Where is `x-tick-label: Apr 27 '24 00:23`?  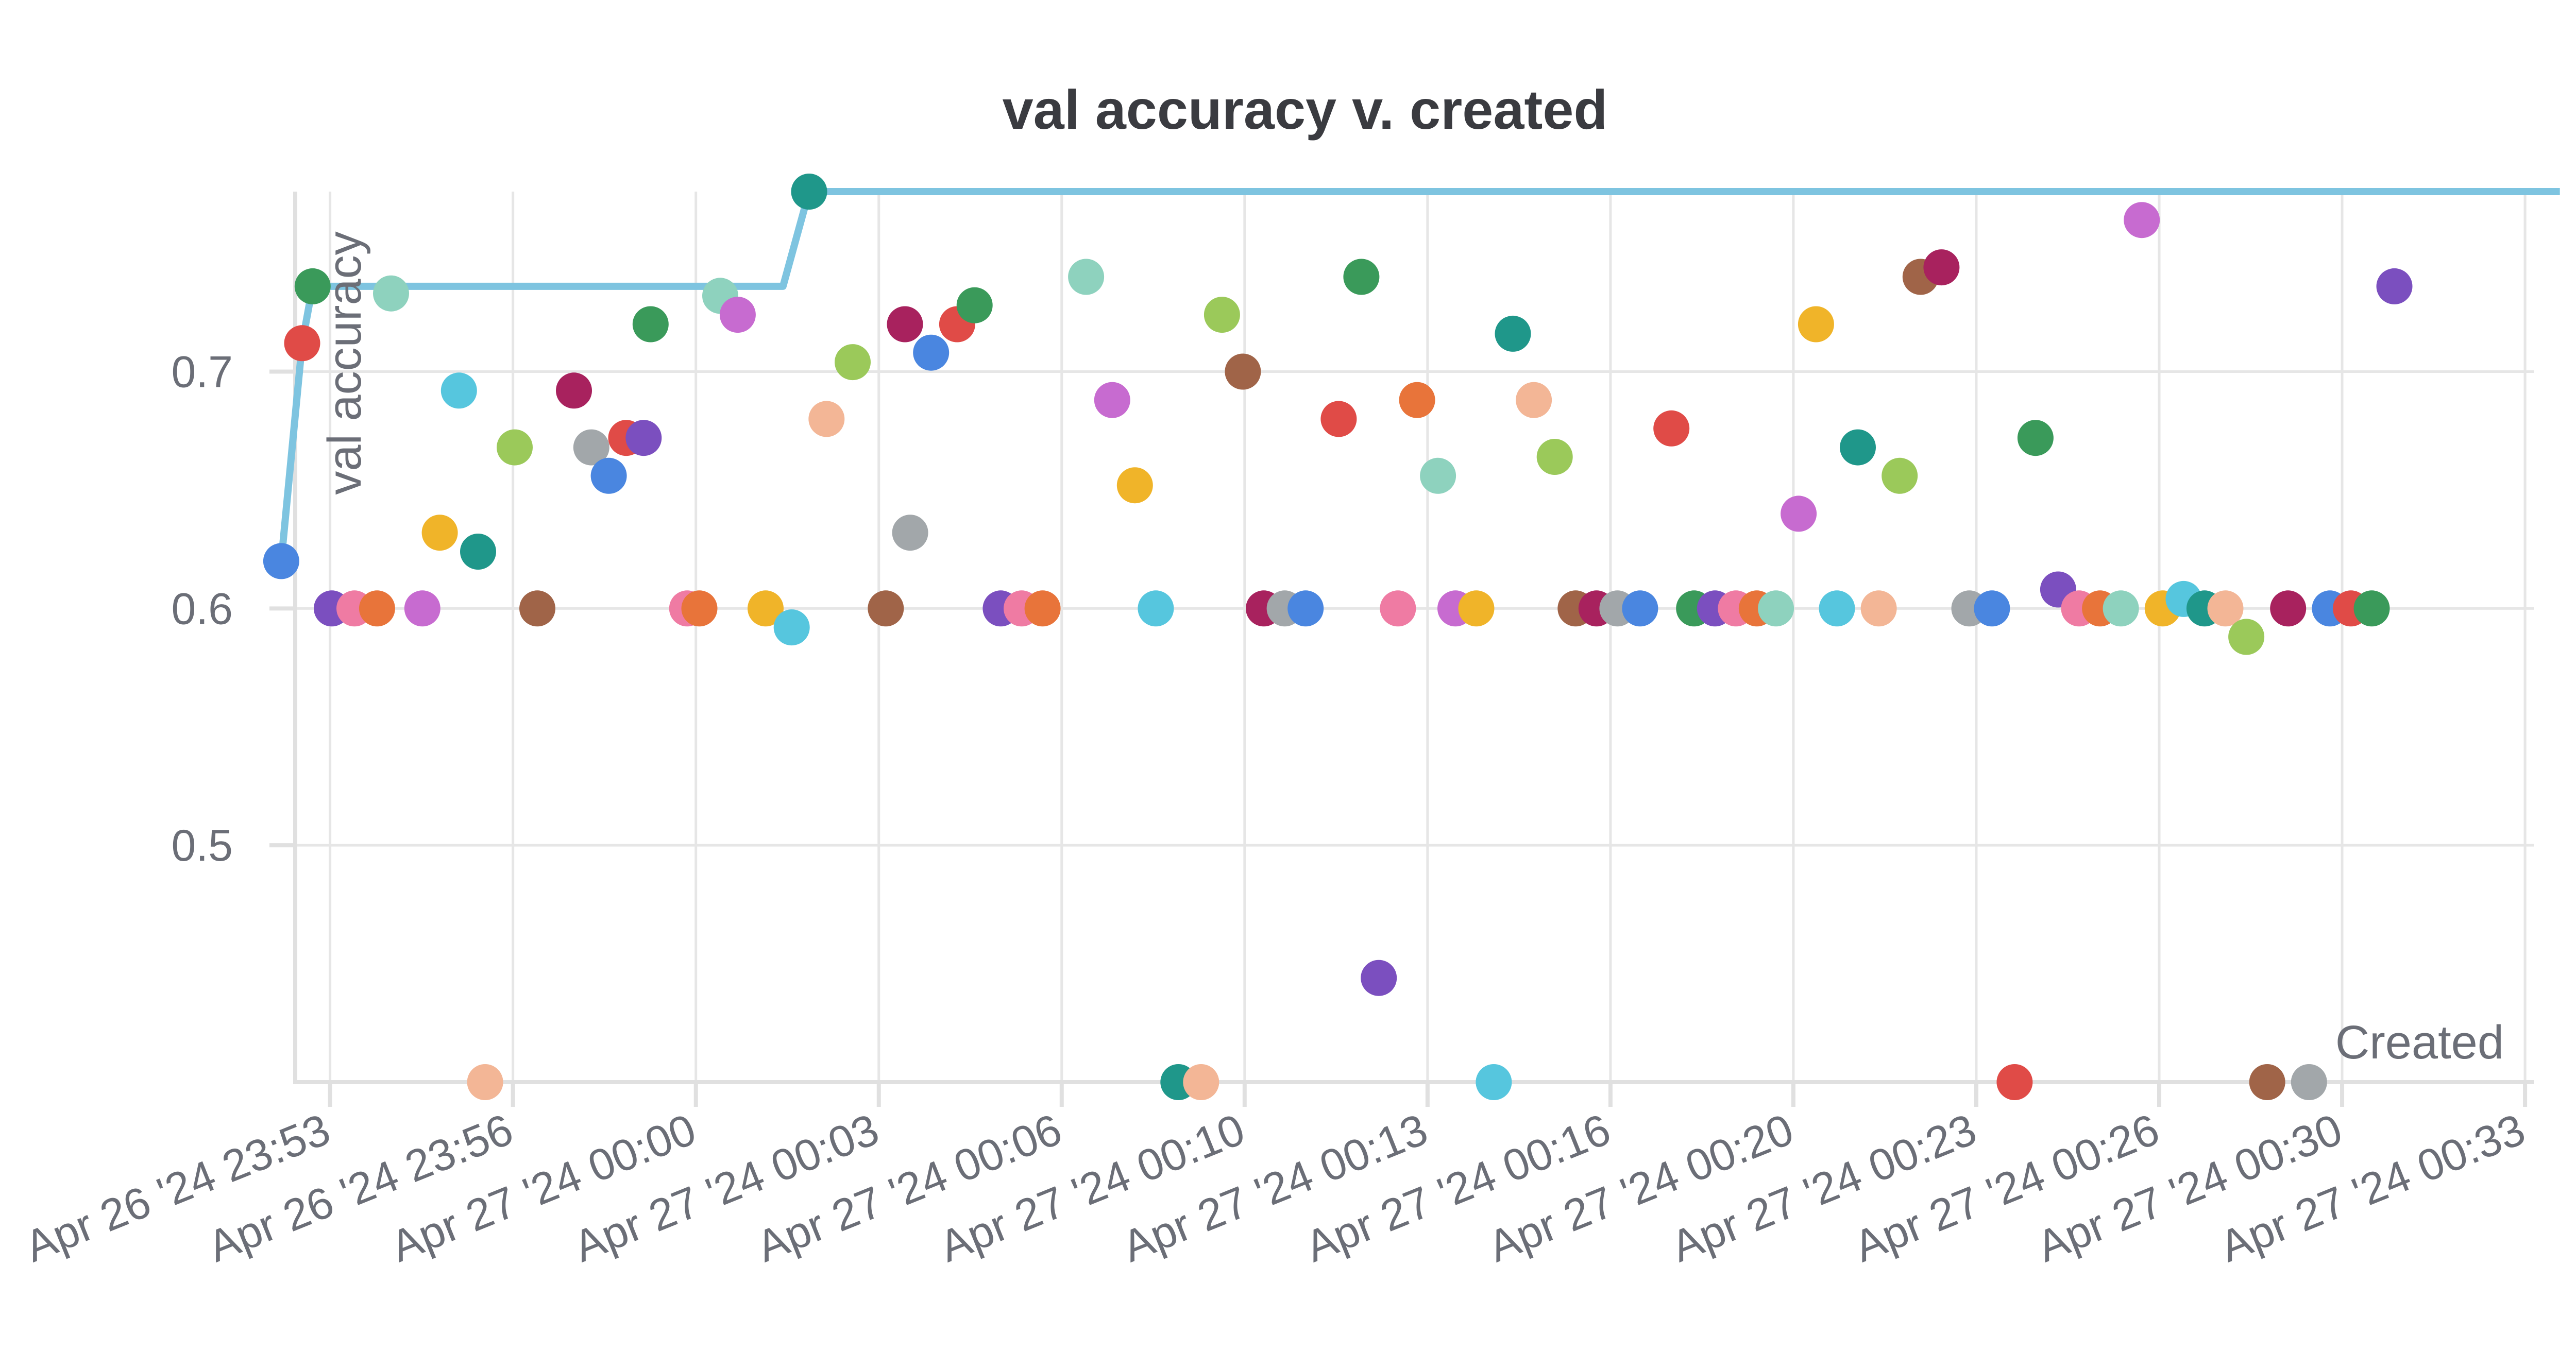 x-tick-label: Apr 27 '24 00:23 is located at coordinates (1823, 1188).